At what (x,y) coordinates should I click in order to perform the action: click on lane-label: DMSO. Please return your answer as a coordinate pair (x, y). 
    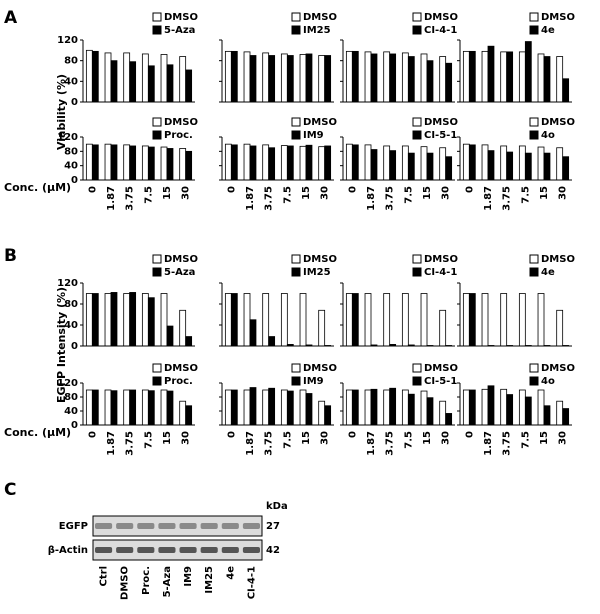
    Looking at the image, I should click on (125, 583).